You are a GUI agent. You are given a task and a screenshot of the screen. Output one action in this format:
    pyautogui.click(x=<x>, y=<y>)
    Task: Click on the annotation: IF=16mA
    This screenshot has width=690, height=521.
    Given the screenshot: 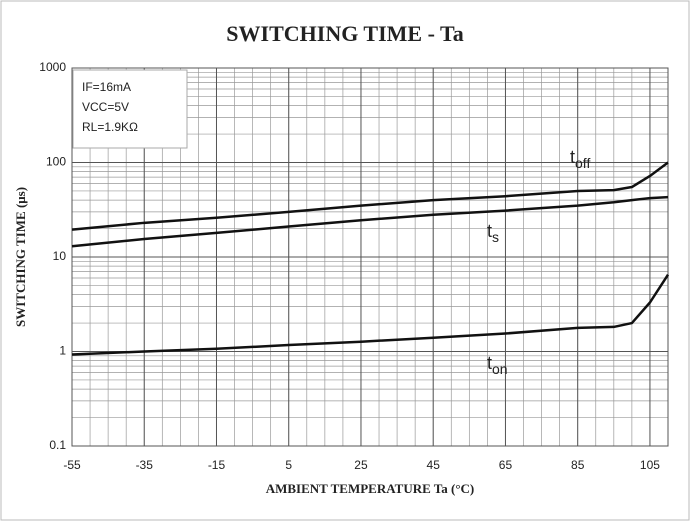 What is the action you would take?
    pyautogui.click(x=106, y=87)
    